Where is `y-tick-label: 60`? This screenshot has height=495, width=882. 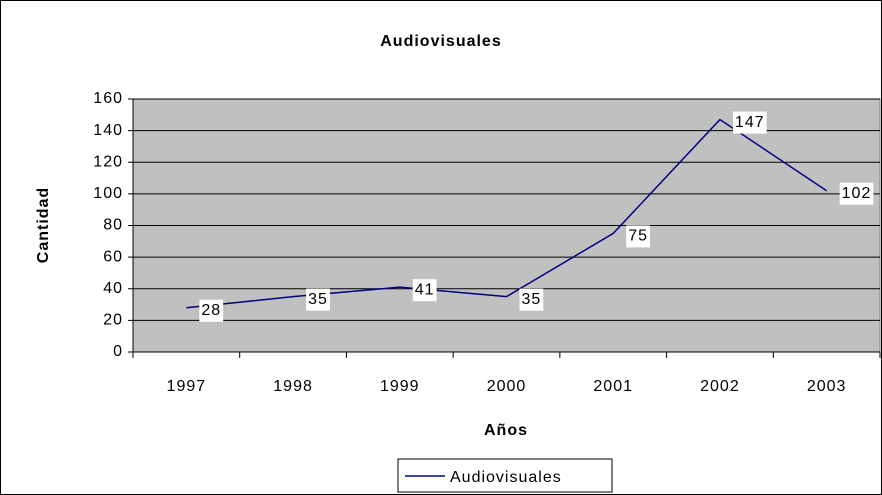
y-tick-label: 60 is located at coordinates (113, 256).